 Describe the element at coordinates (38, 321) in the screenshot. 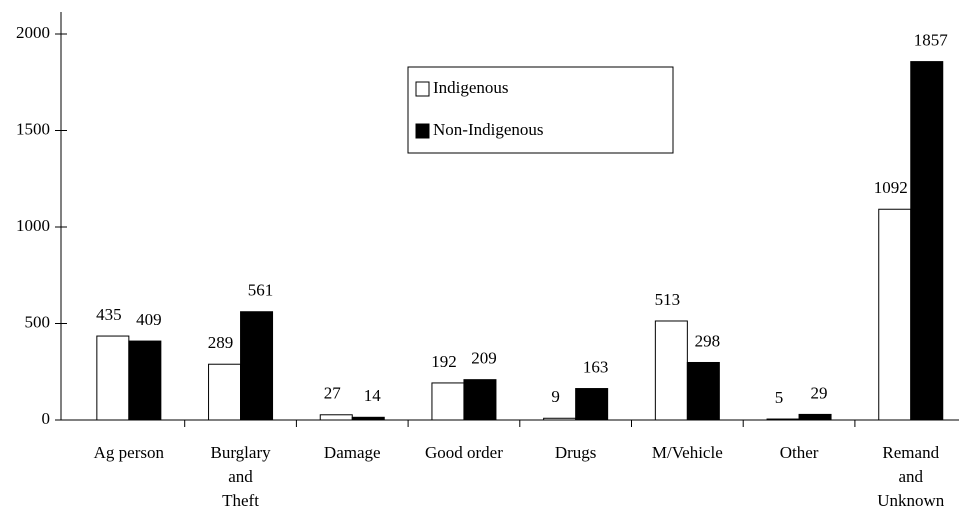

I see `y-tick-label: 500` at that location.